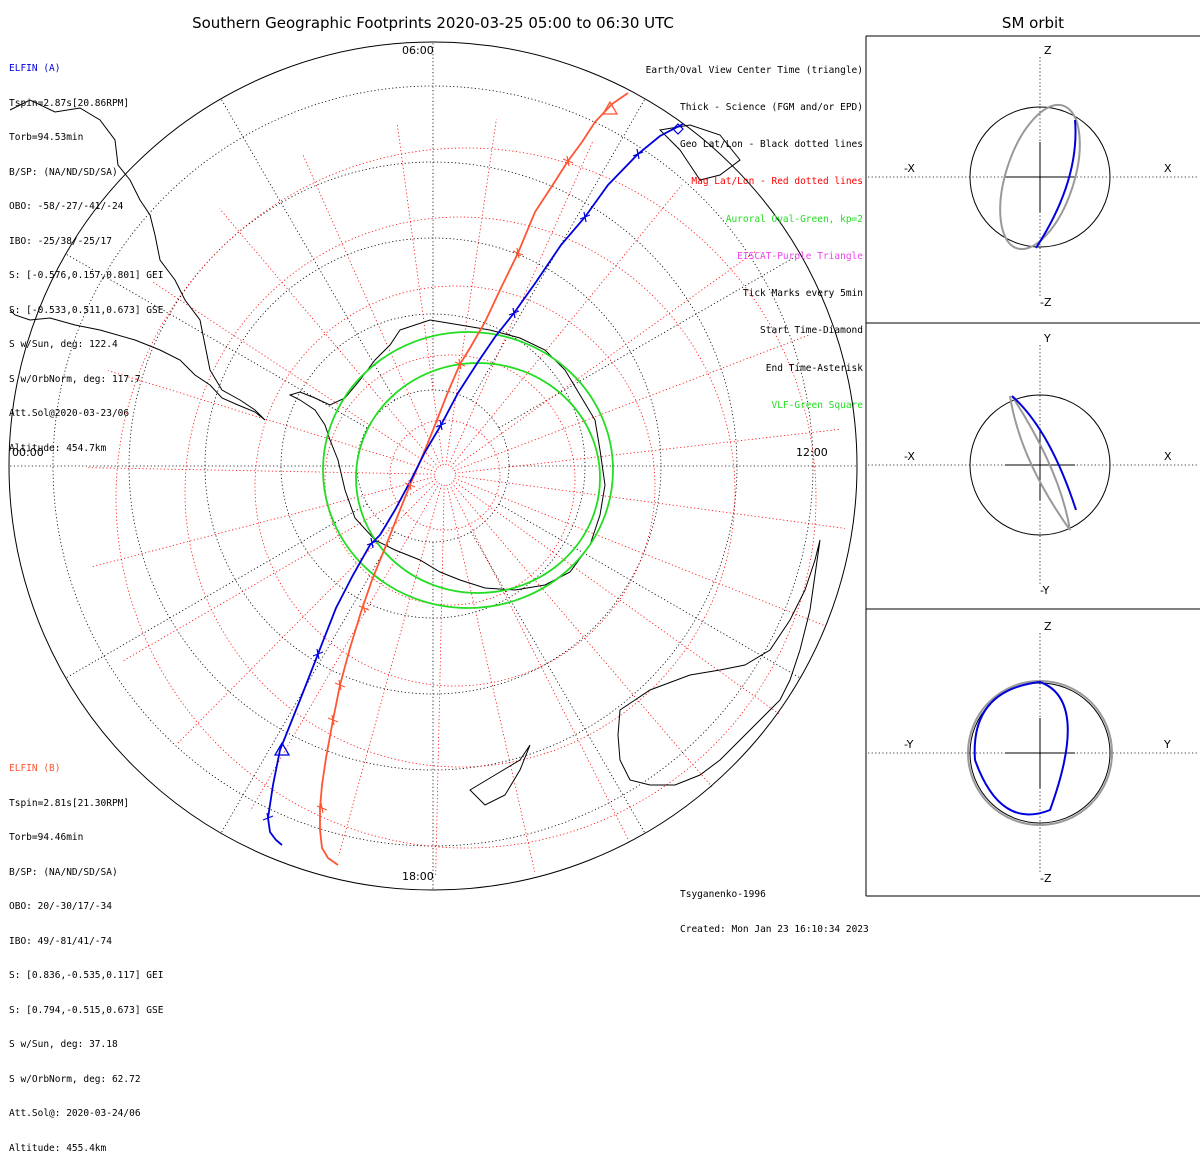 The width and height of the screenshot is (1200, 1166). Describe the element at coordinates (1045, 590) in the screenshot. I see `orbit2-label-bottom: -Y` at that location.